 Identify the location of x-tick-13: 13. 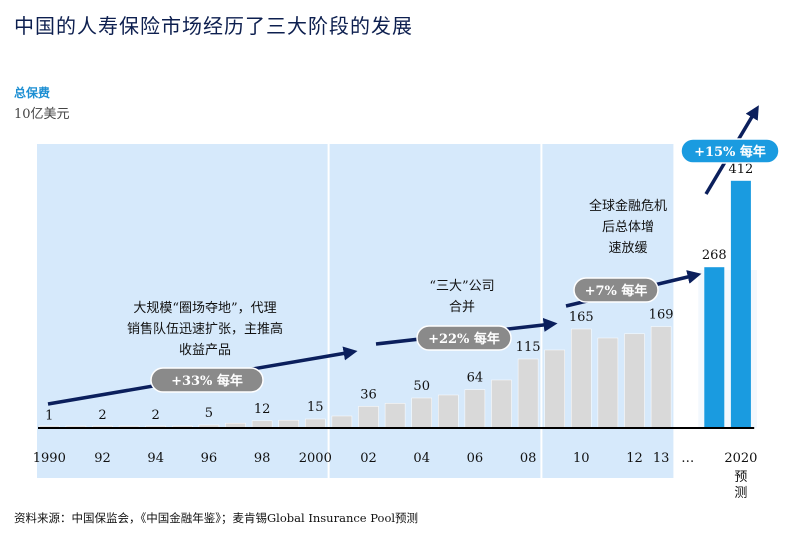
(661, 458).